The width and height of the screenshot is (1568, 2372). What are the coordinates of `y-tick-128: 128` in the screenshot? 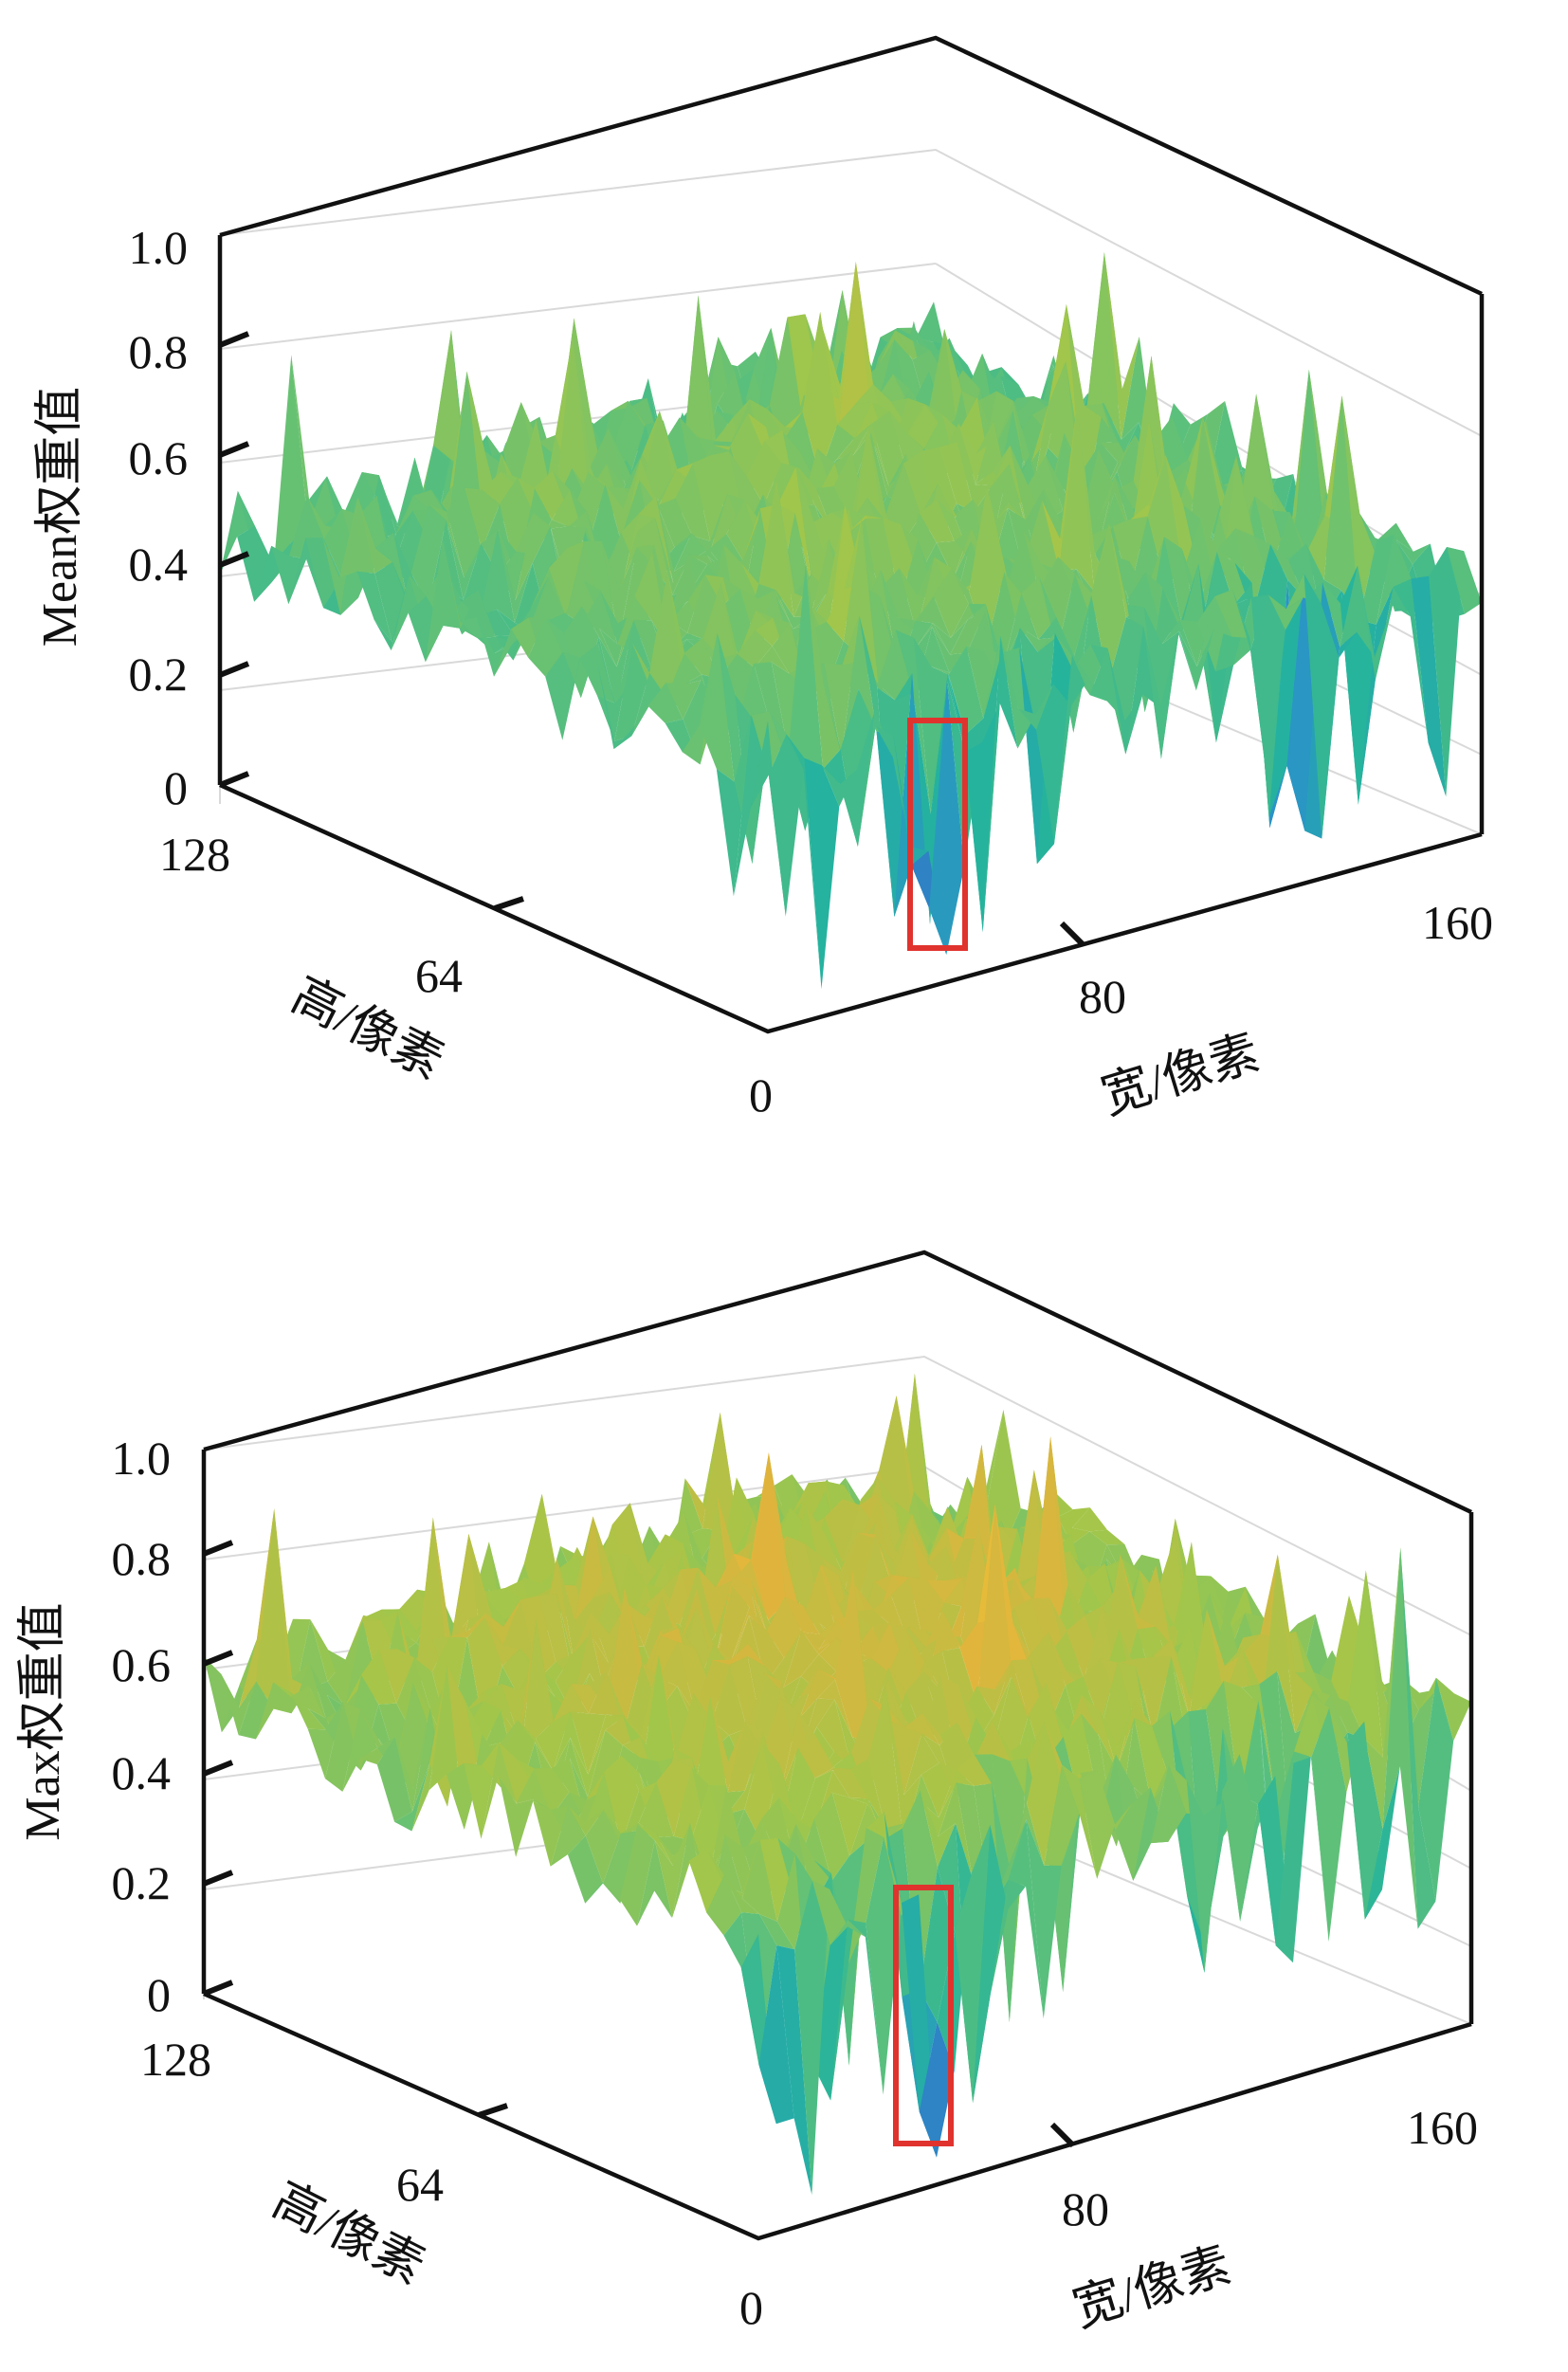 It's located at (194, 854).